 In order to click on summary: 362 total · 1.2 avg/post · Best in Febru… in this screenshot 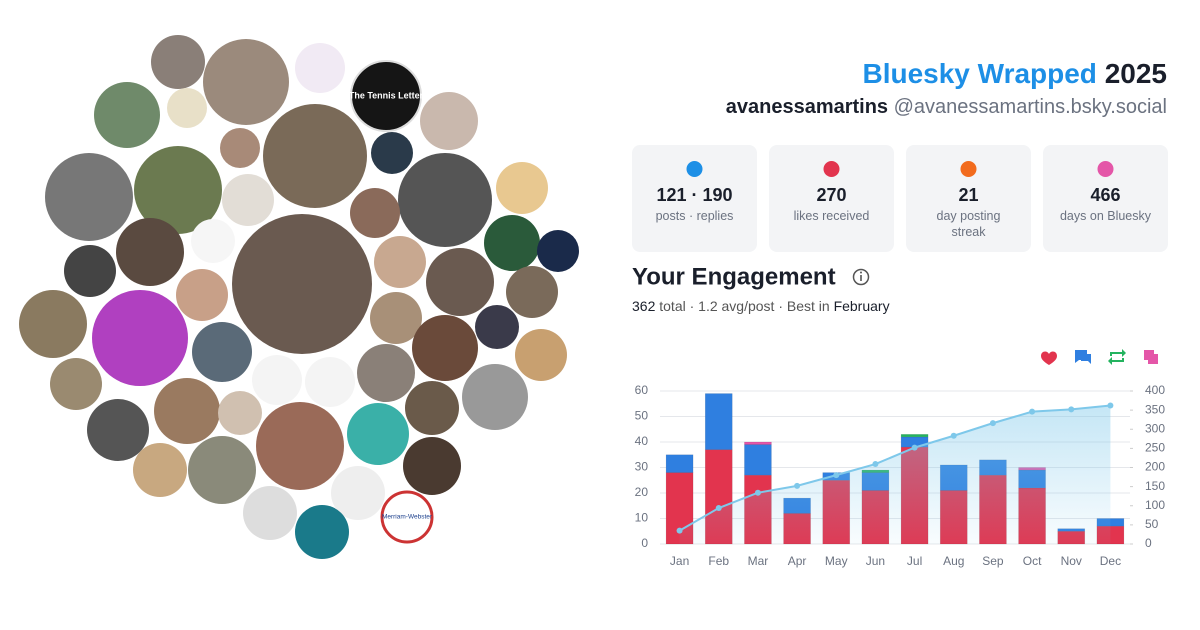, I will do `click(761, 306)`.